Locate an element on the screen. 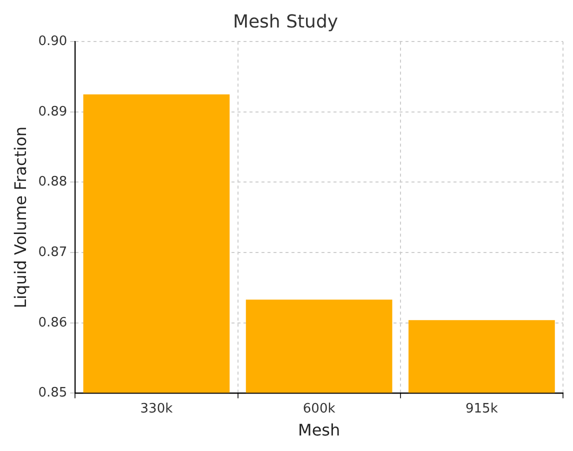 This screenshot has height=451, width=573. x-tick-label: 330k is located at coordinates (157, 408).